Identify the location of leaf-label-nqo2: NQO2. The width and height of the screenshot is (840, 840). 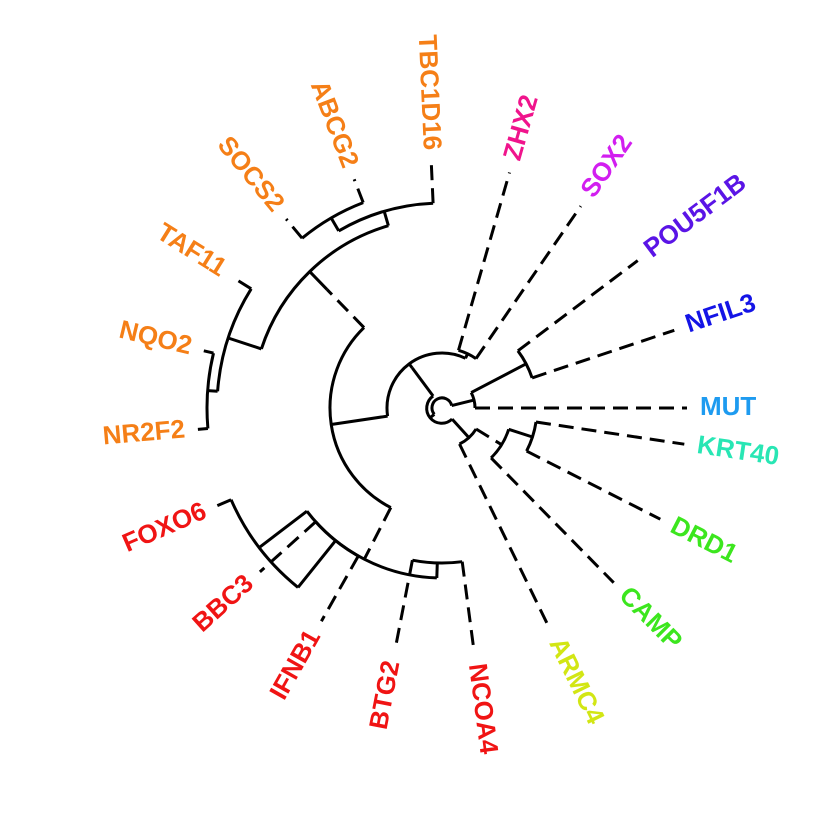
(155, 337).